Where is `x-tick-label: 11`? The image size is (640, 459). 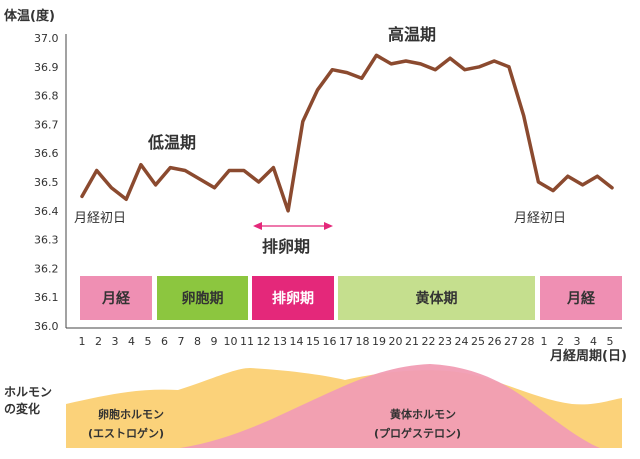
x-tick-label: 11 is located at coordinates (247, 341).